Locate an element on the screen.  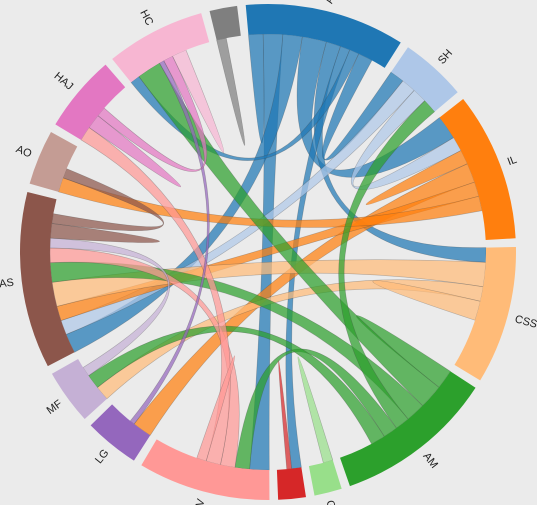
group-label-5: GB is located at coordinates (332, 502).